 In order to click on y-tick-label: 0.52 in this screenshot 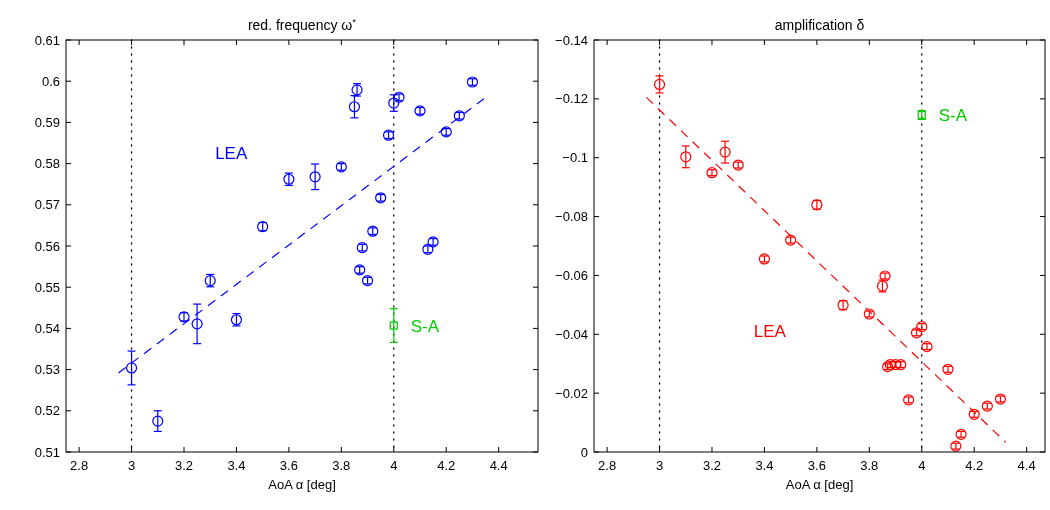, I will do `click(47, 411)`.